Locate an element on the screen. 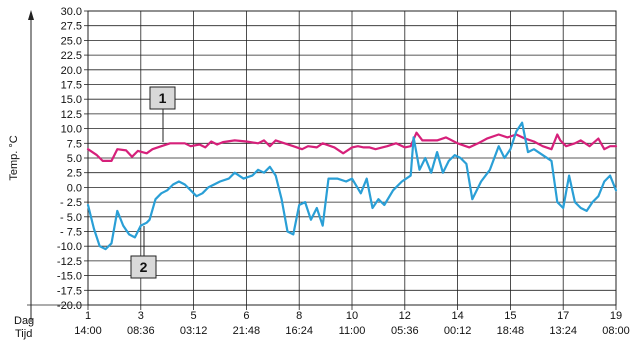 The width and height of the screenshot is (642, 340). y-tick-label: 27.5 is located at coordinates (71, 27).